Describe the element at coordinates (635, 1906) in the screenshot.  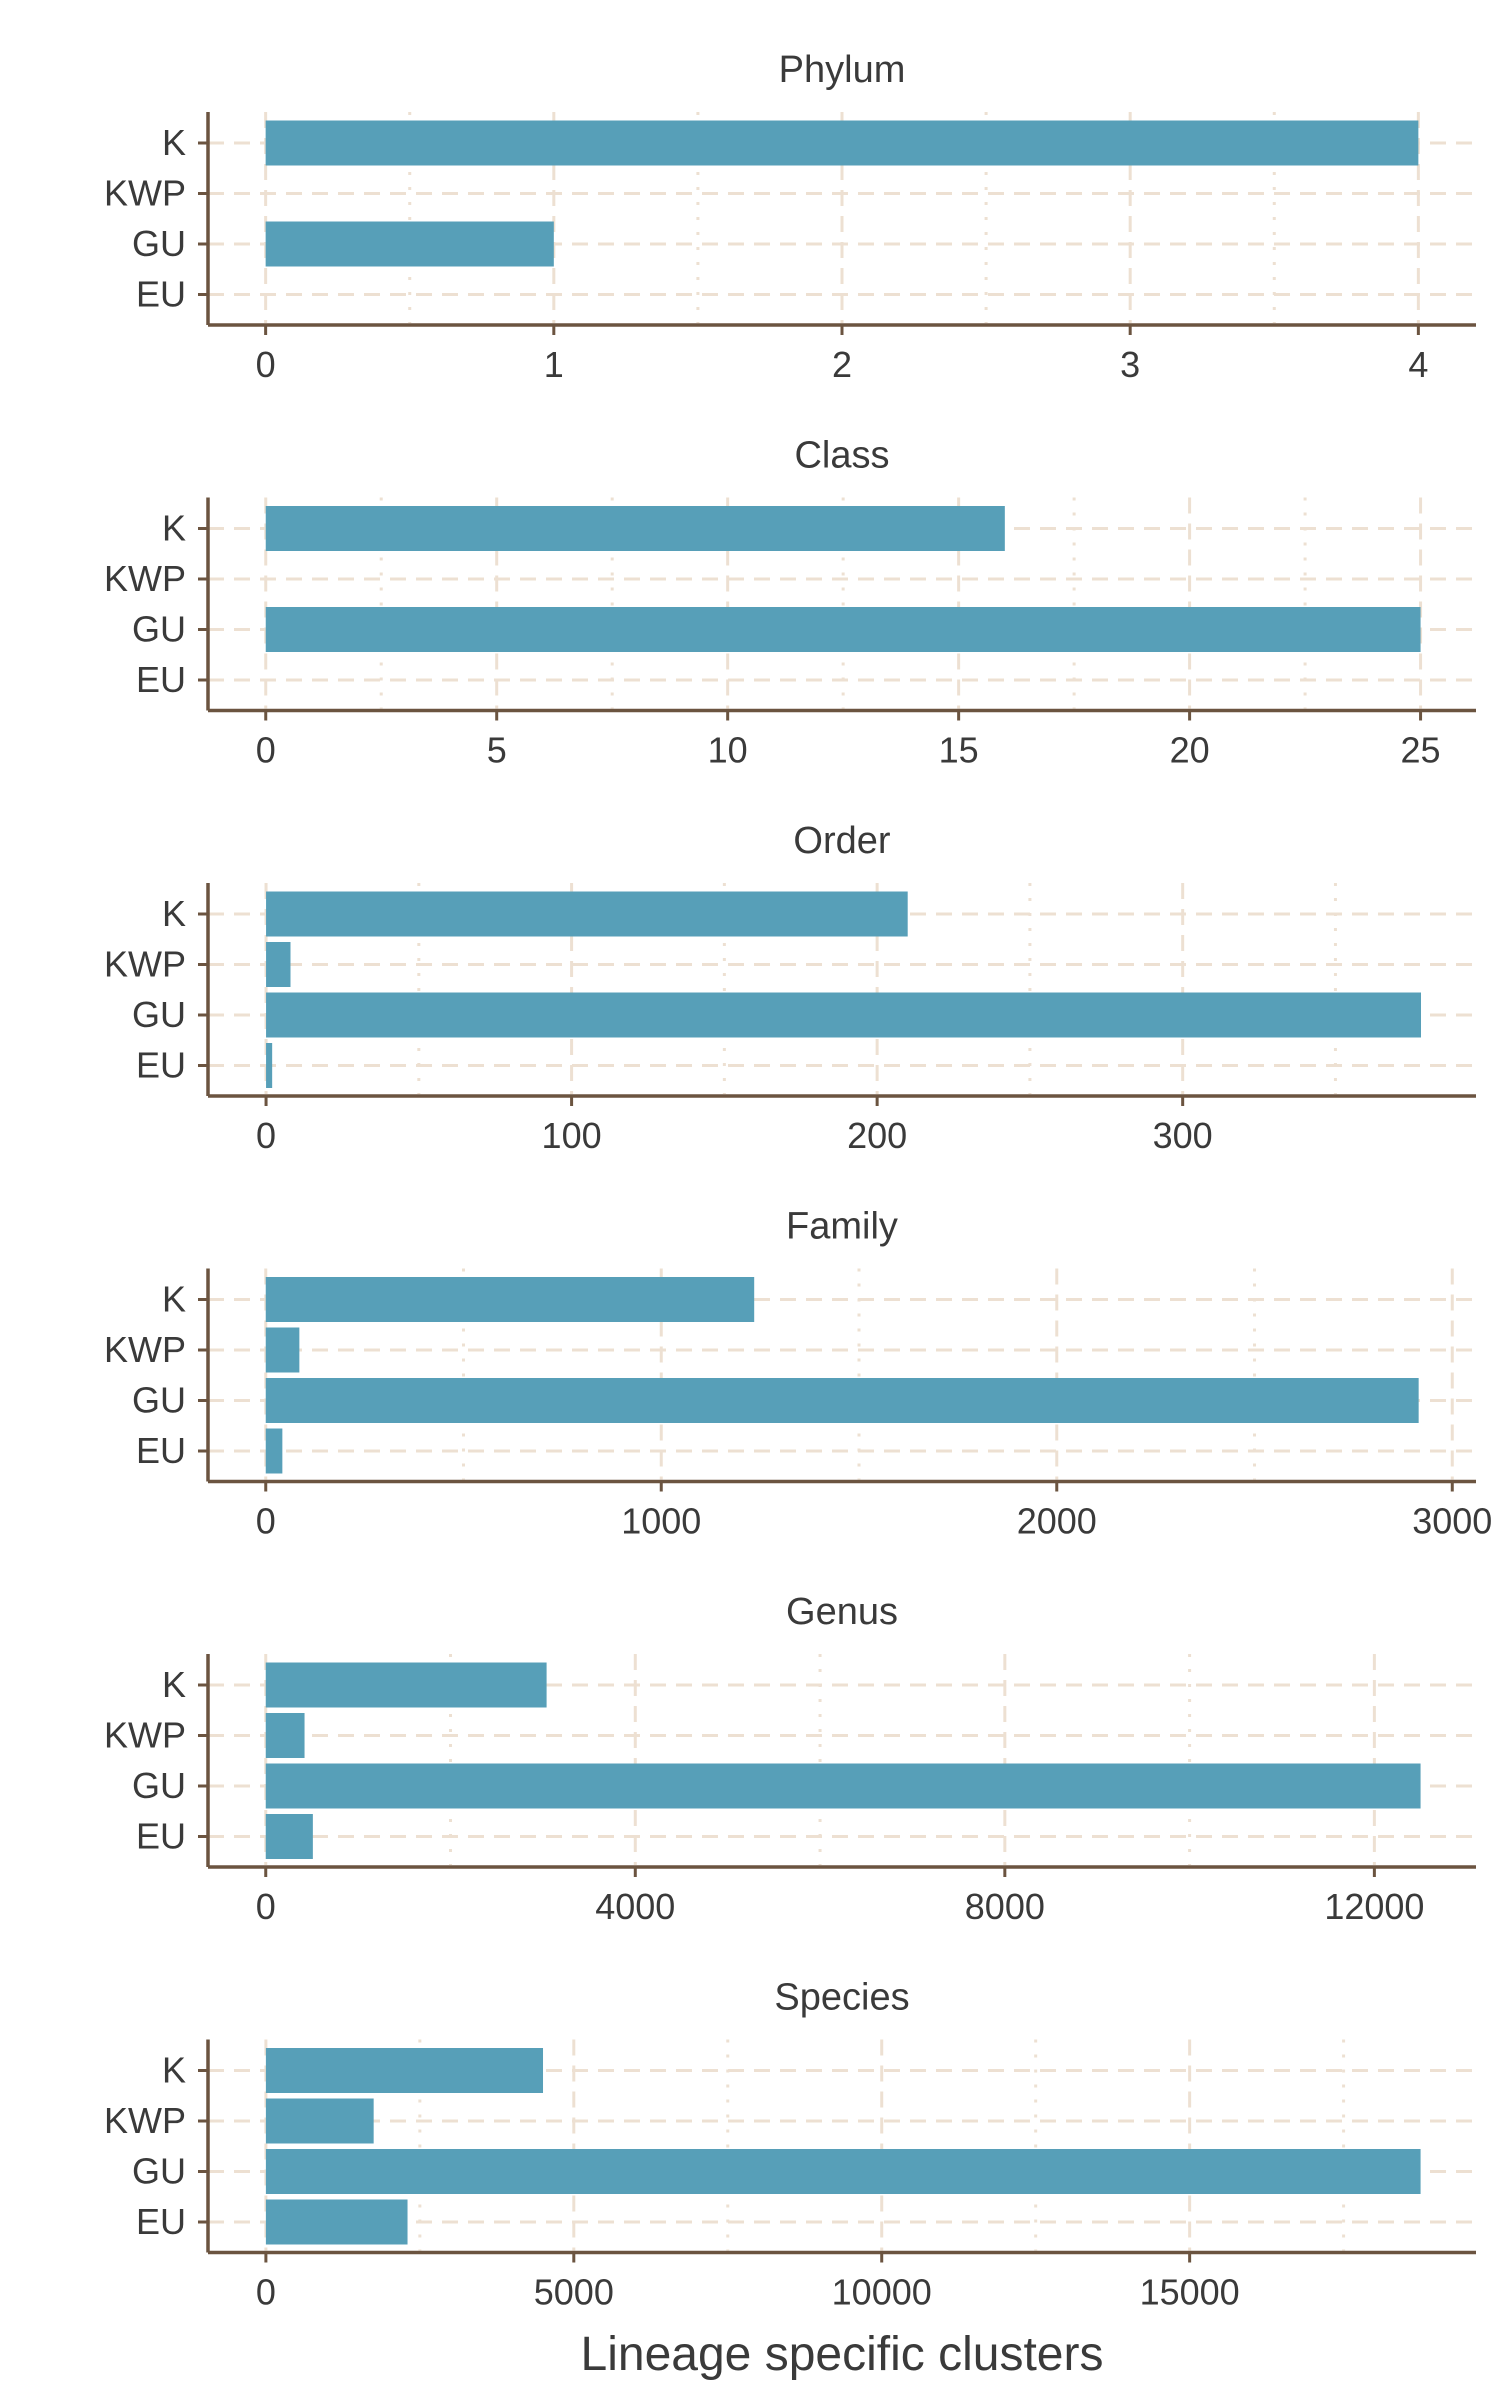
I see `x-tick-label: 4000` at that location.